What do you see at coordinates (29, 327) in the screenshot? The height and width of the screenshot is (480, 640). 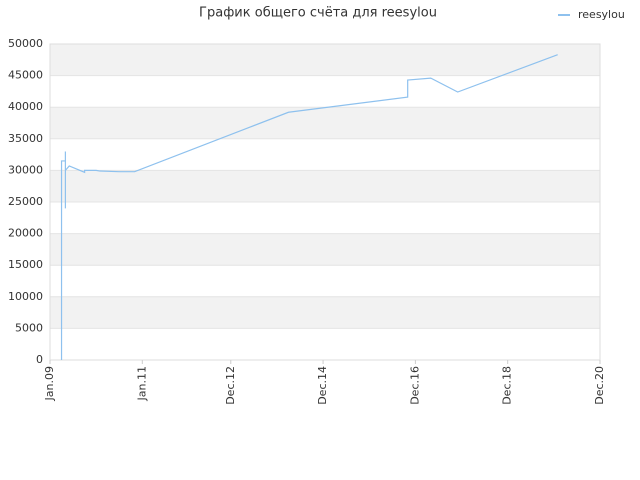 I see `y-tick-label: 5000` at bounding box center [29, 327].